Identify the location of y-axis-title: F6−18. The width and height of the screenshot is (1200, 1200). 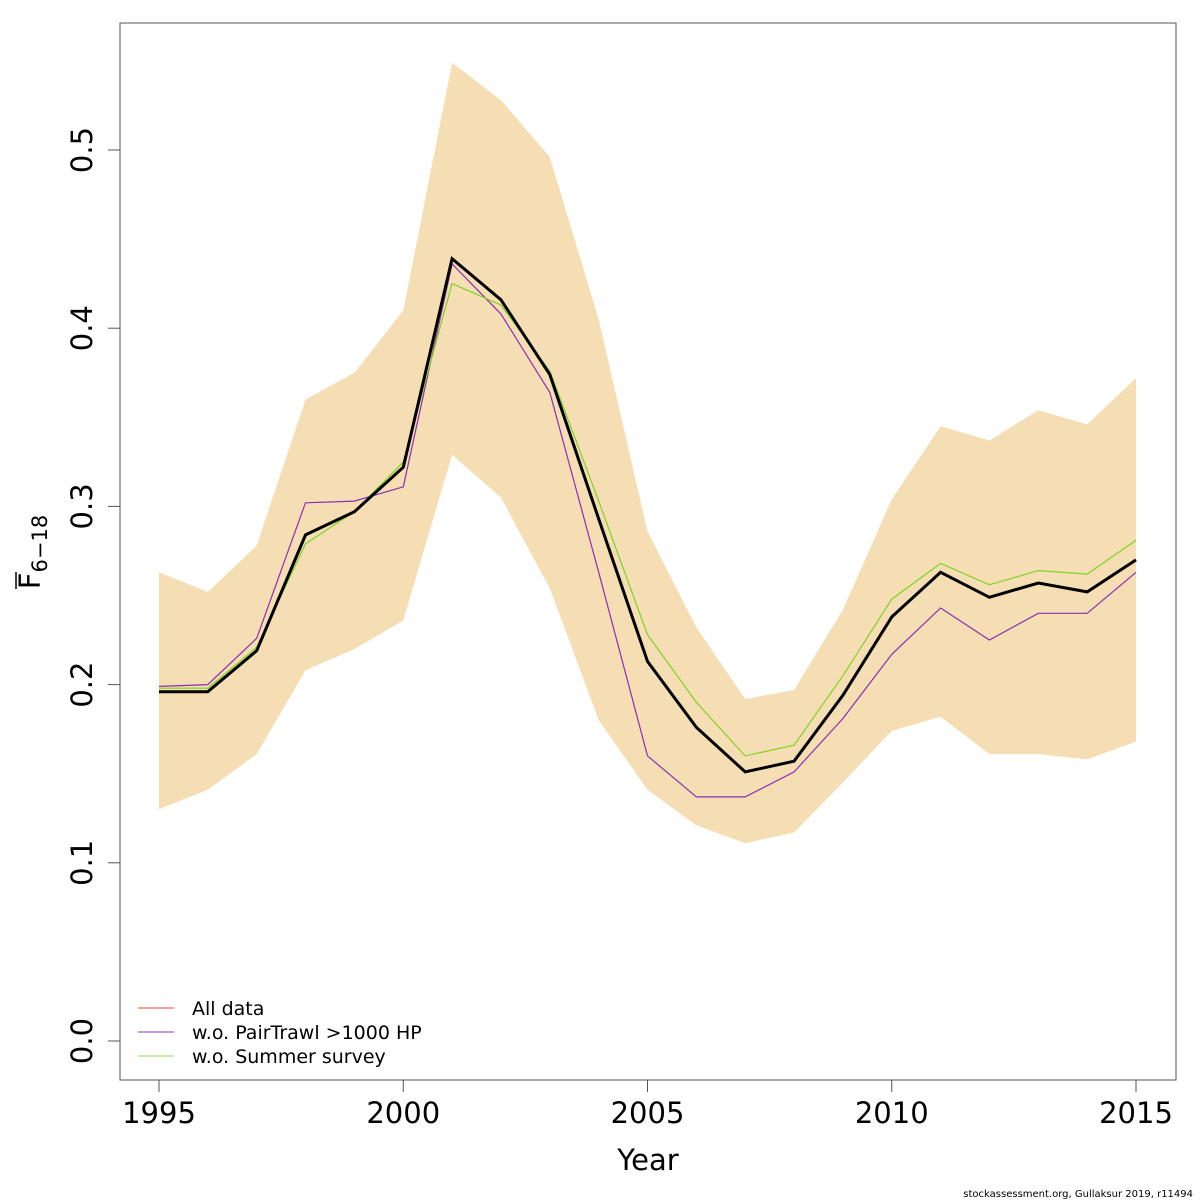
(32, 552).